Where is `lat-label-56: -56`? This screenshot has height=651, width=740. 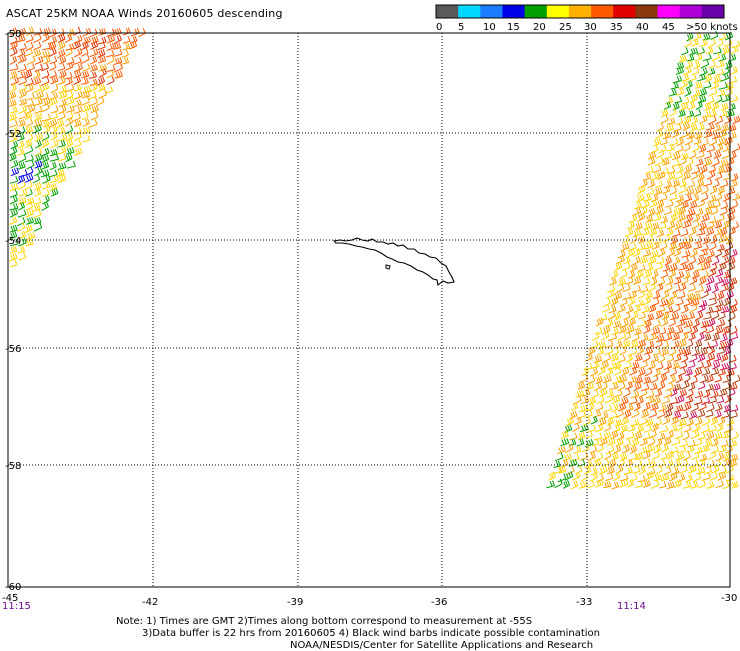
lat-label-56: -56 is located at coordinates (13, 349).